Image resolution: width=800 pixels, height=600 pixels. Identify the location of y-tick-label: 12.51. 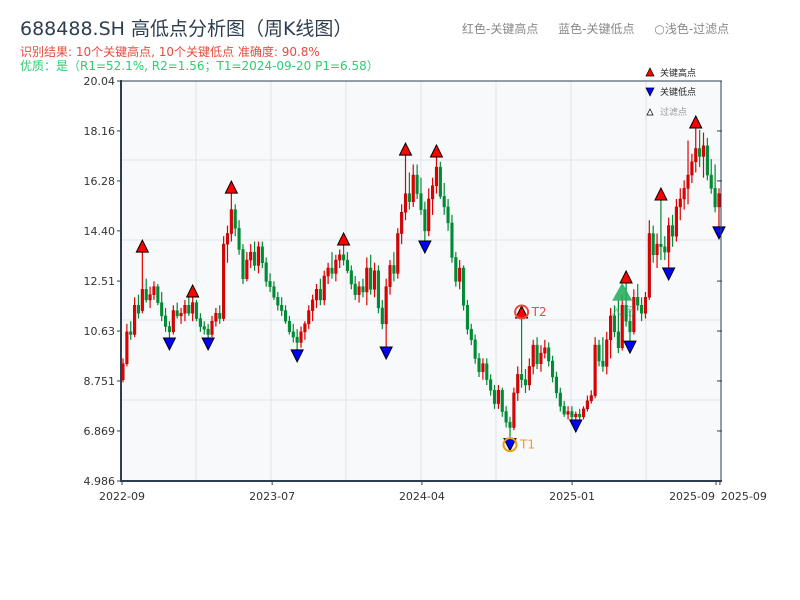
(100, 281).